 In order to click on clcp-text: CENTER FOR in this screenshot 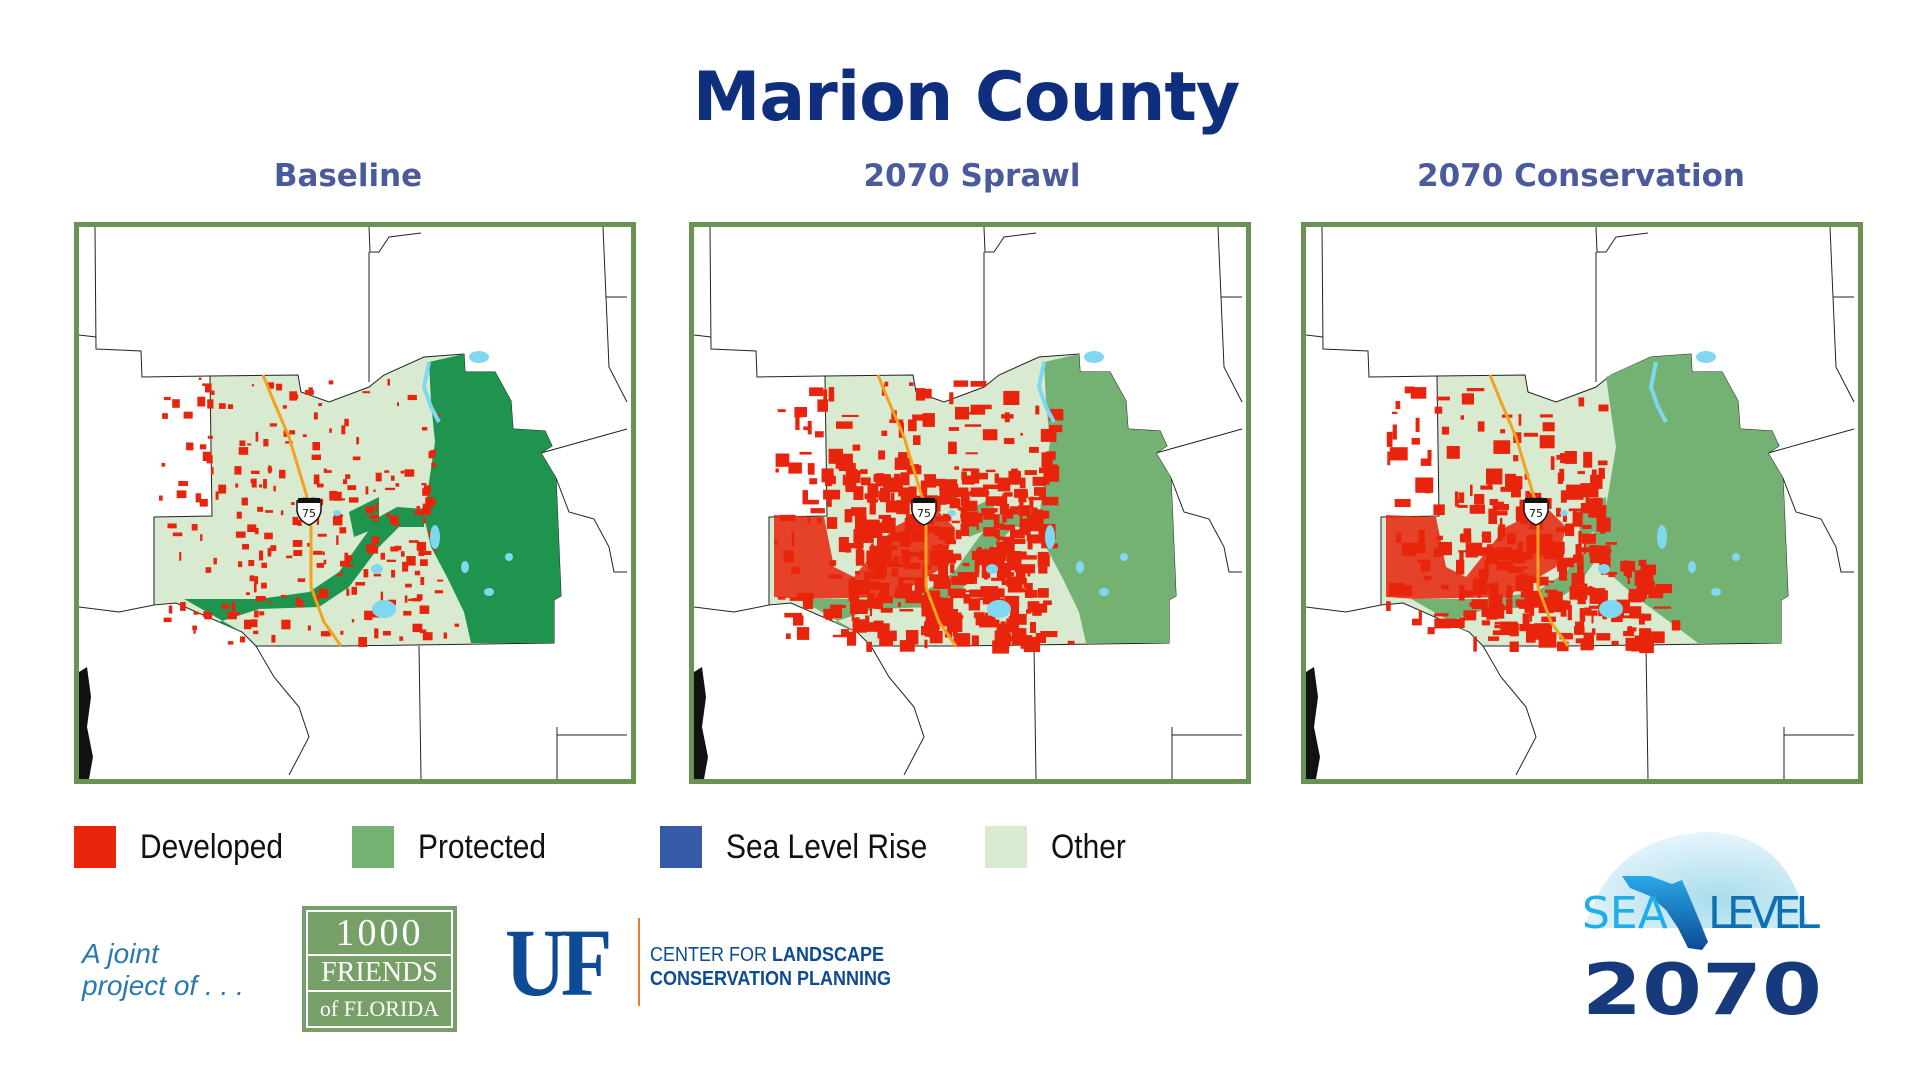, I will do `click(711, 955)`.